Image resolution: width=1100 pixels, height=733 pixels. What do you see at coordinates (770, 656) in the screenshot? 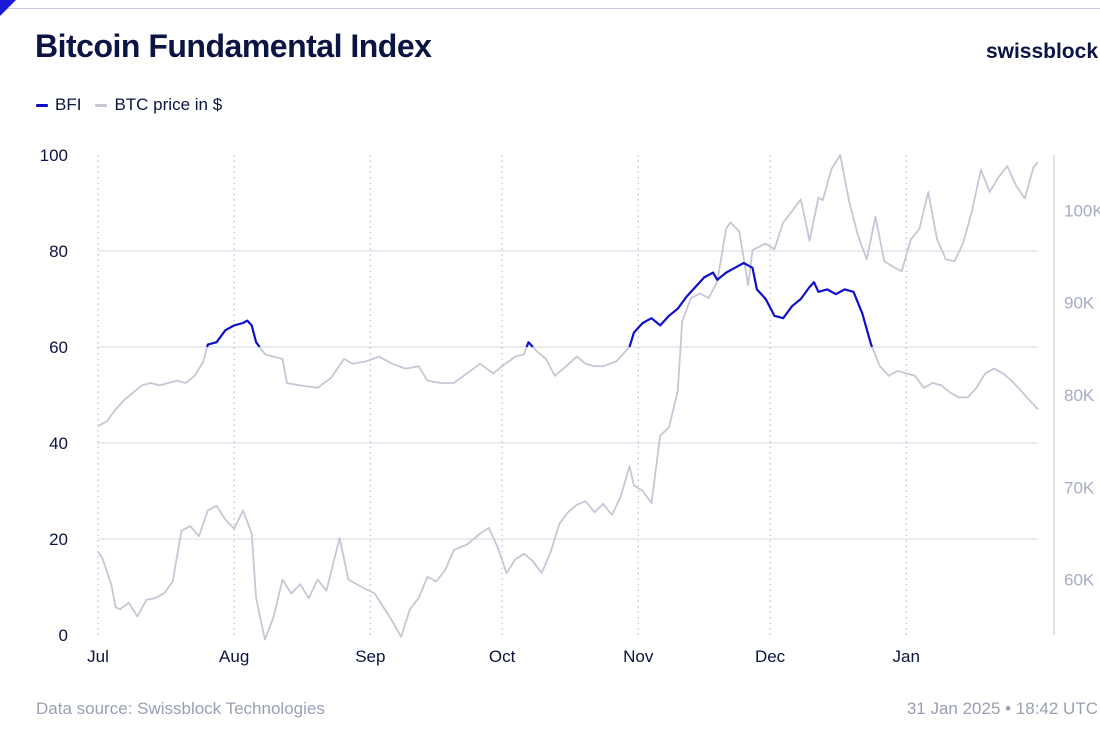
I see `x-tick-dec: Dec` at bounding box center [770, 656].